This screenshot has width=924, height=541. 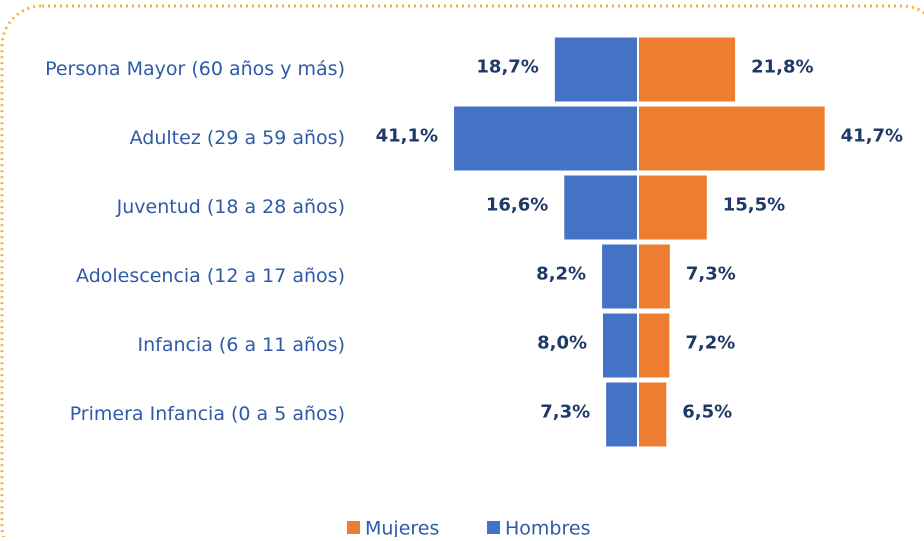 I want to click on value-label: 7,2%, so click(x=710, y=343).